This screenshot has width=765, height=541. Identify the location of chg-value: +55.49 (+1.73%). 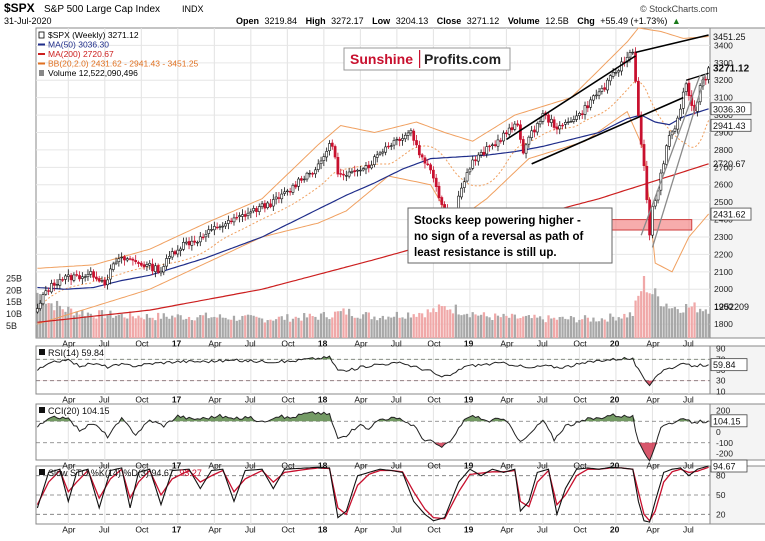
(633, 21).